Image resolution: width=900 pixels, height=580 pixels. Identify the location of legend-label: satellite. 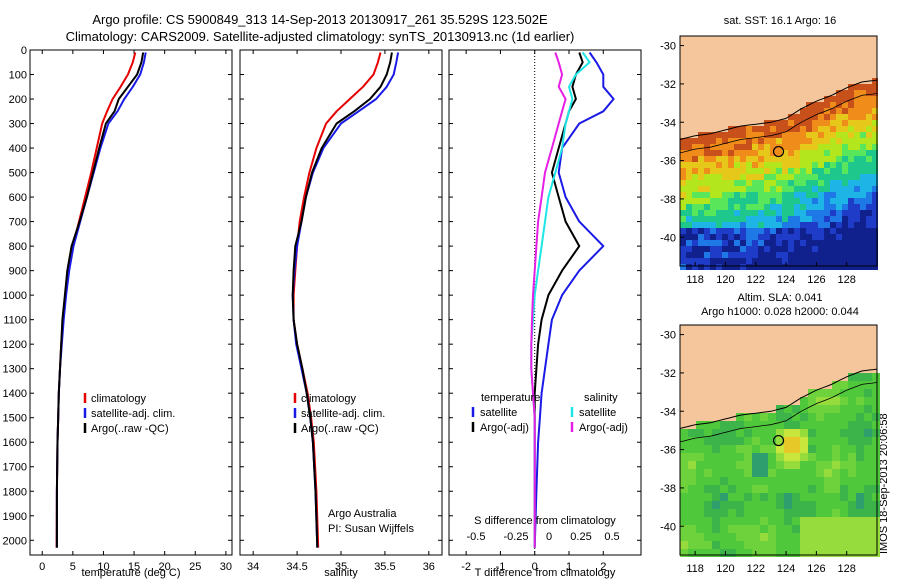
(498, 413).